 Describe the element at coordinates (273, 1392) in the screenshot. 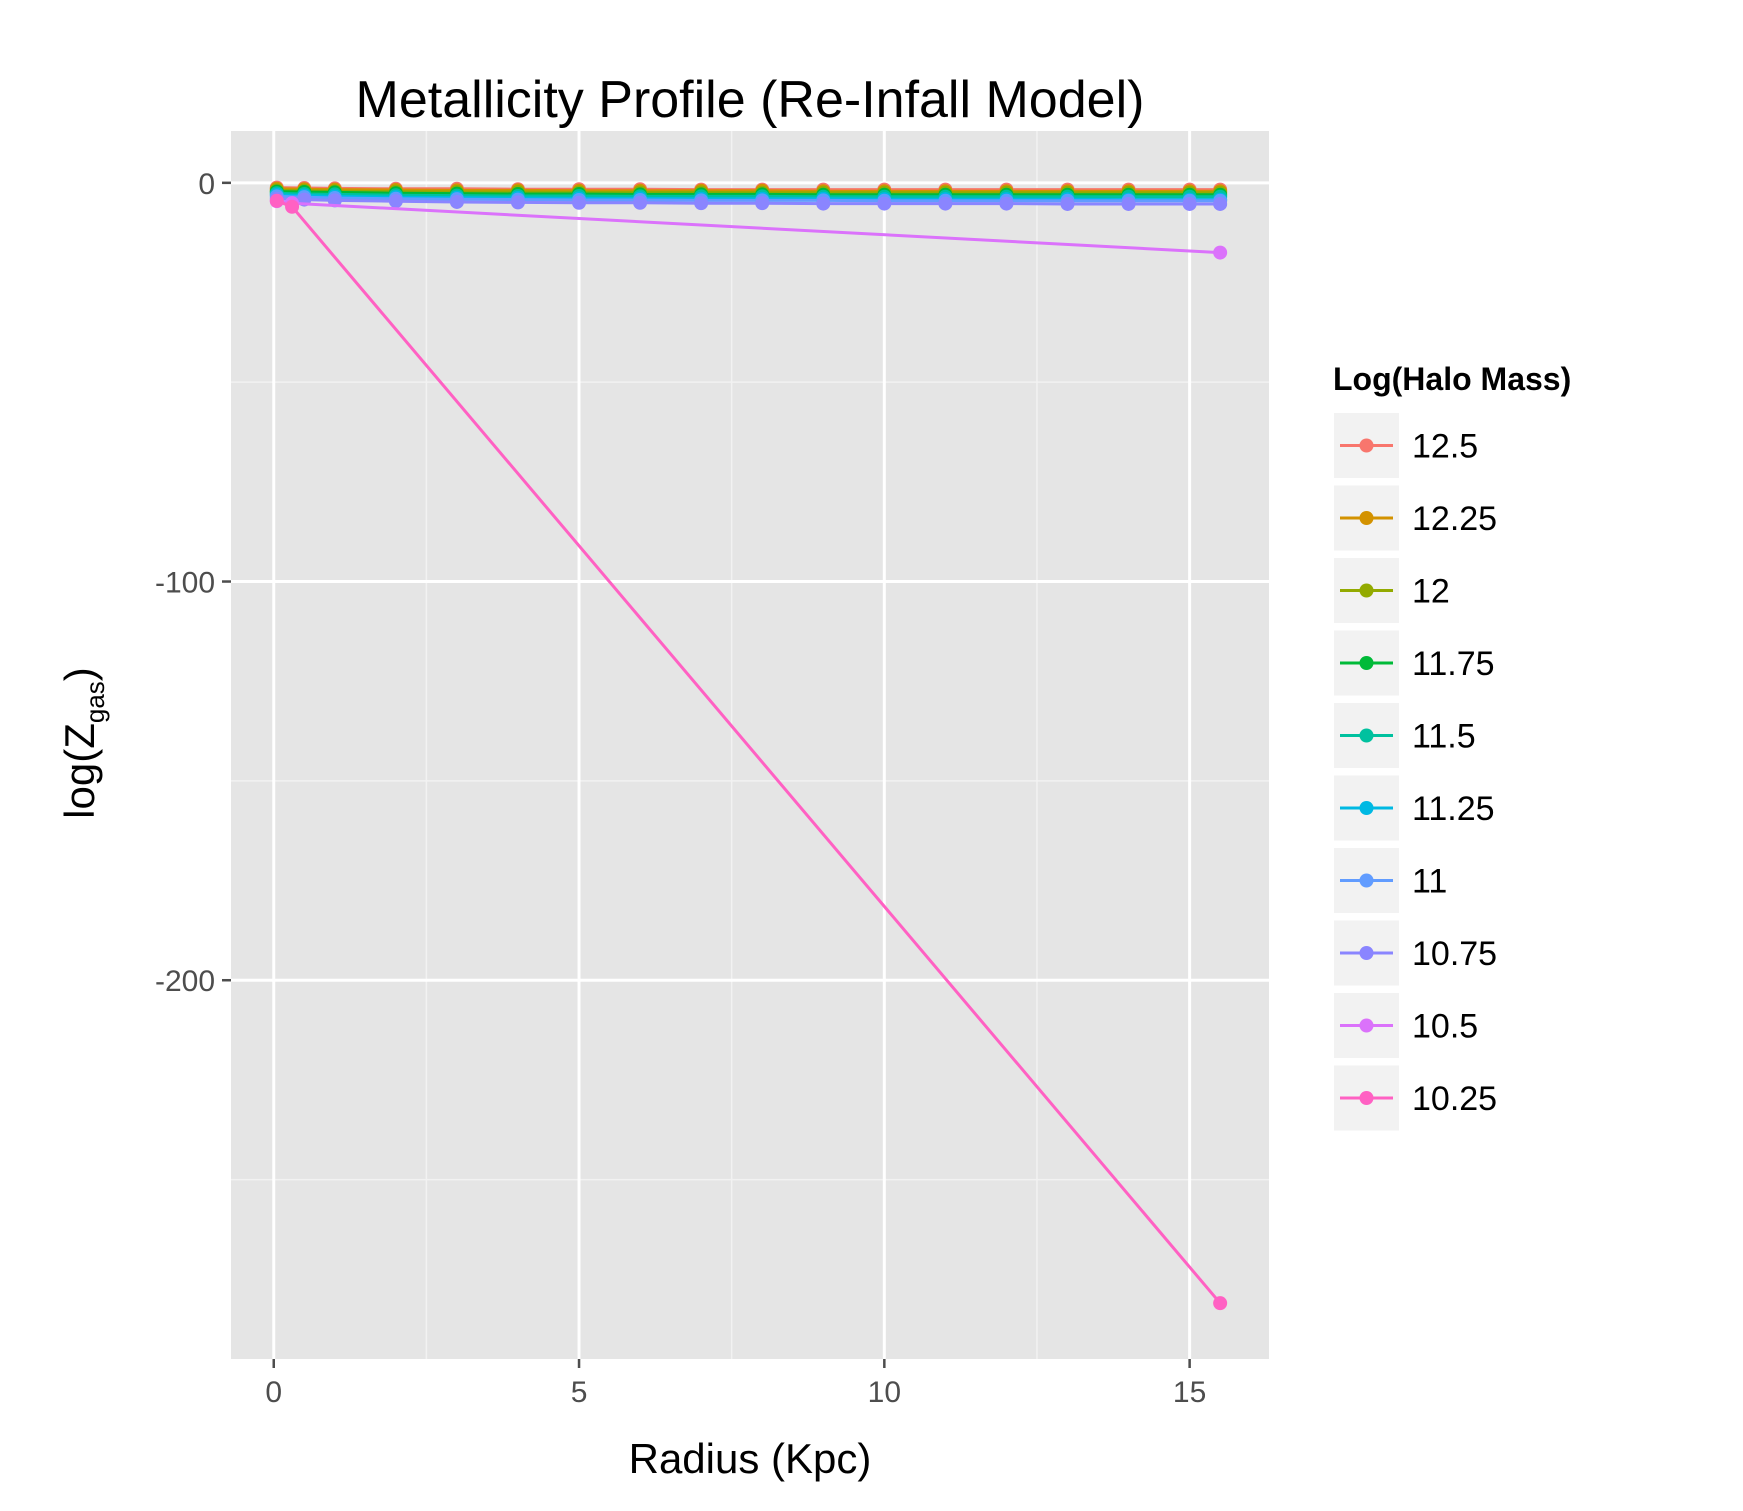

I see `x-tick-label: 0` at that location.